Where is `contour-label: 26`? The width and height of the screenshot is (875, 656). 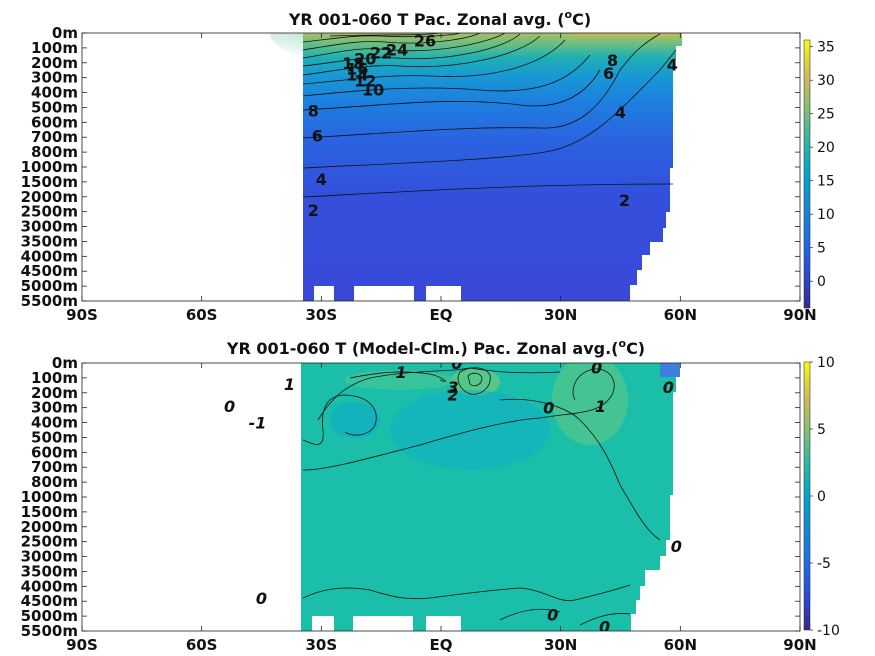
contour-label: 26 is located at coordinates (425, 40).